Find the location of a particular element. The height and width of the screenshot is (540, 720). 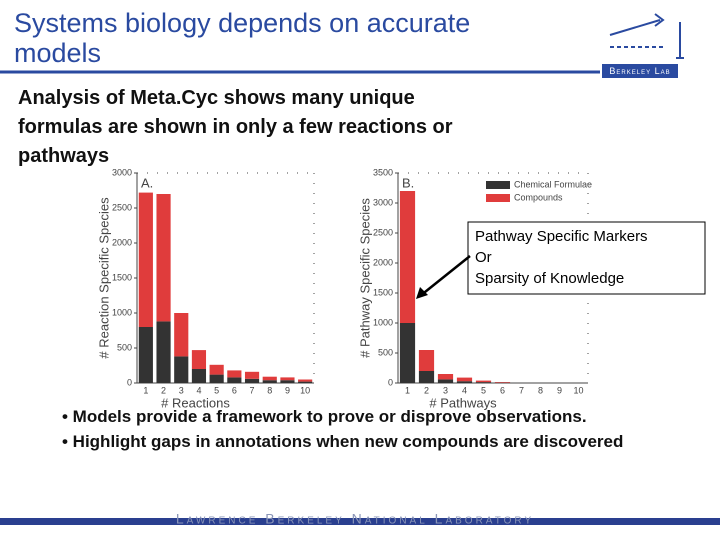

logo-box is located at coordinates (640, 71).